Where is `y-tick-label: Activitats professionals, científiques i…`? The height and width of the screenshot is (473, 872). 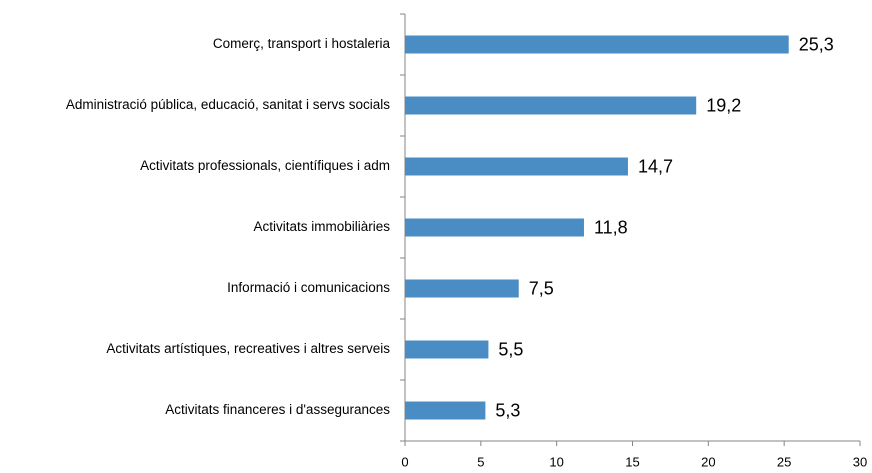 y-tick-label: Activitats professionals, científiques i… is located at coordinates (265, 165).